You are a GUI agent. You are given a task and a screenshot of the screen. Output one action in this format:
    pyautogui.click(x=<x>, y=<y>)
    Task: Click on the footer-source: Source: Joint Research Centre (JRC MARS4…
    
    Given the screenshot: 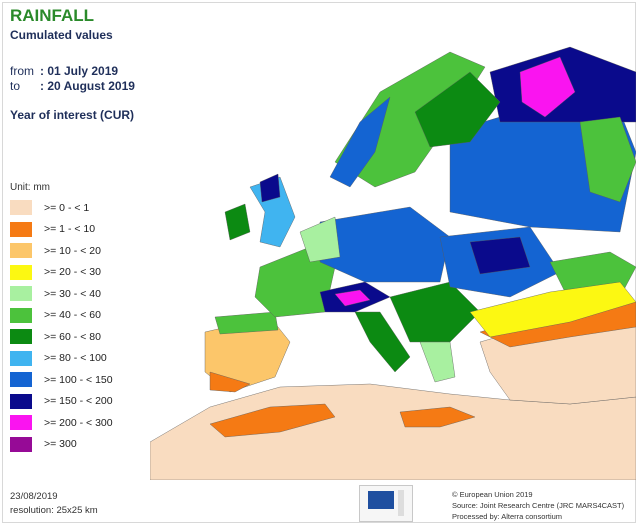 What is the action you would take?
    pyautogui.click(x=538, y=505)
    